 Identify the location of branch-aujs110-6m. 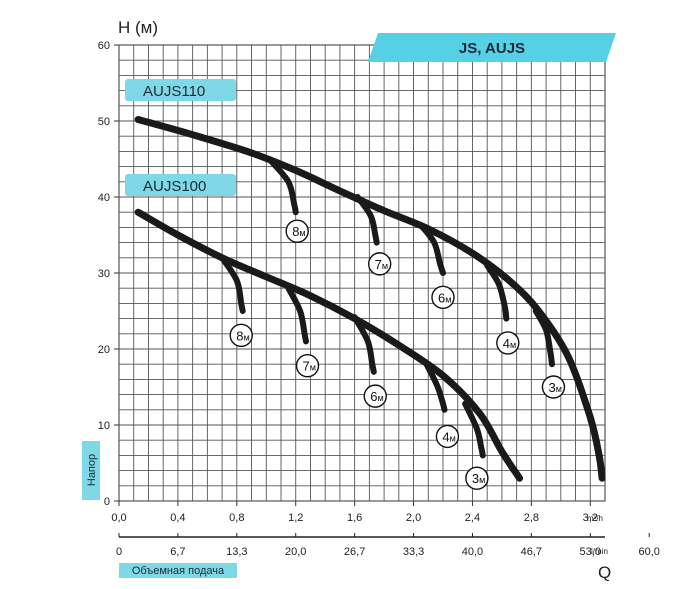
(431, 249).